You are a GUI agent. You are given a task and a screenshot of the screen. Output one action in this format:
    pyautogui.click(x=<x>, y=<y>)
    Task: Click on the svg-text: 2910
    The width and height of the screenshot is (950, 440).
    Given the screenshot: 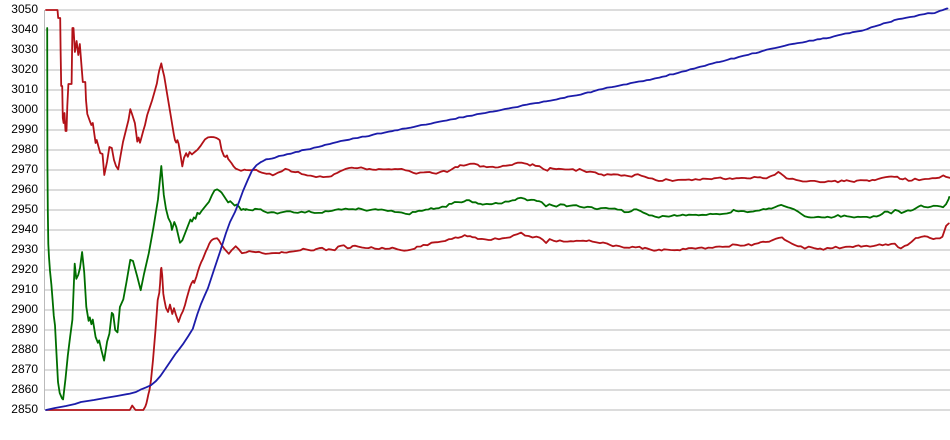 What is the action you would take?
    pyautogui.click(x=24, y=289)
    